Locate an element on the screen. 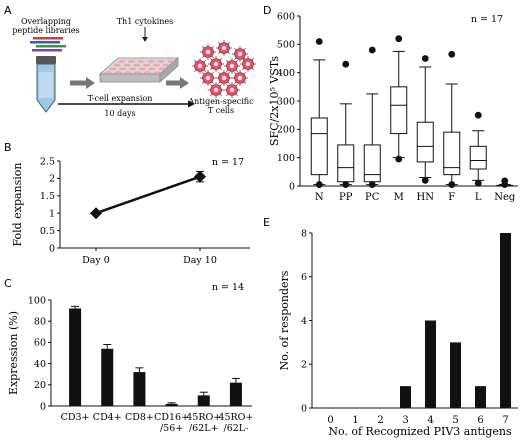  x-tick-label: 7 is located at coordinates (505, 420).